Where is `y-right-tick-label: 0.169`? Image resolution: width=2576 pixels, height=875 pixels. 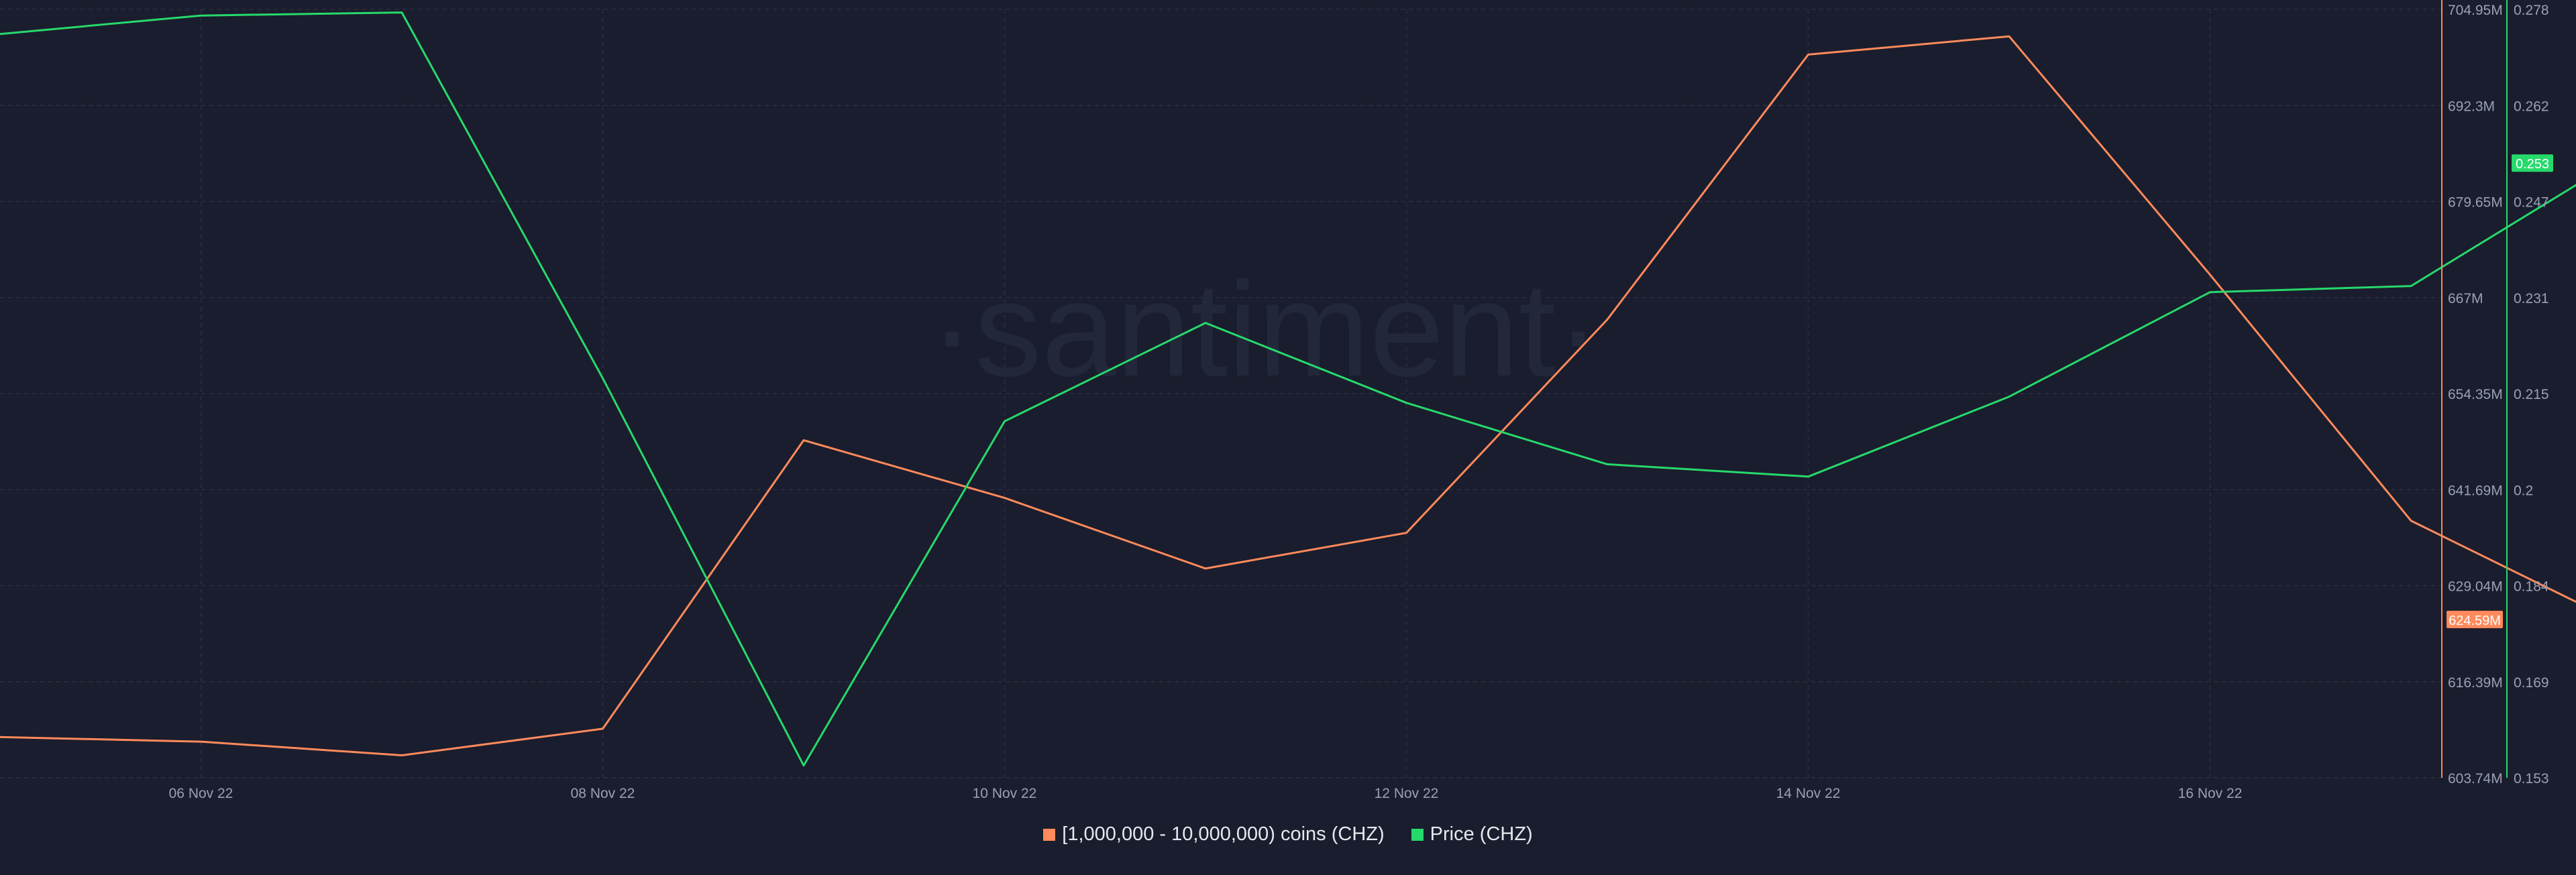
y-right-tick-label: 0.169 is located at coordinates (2531, 683).